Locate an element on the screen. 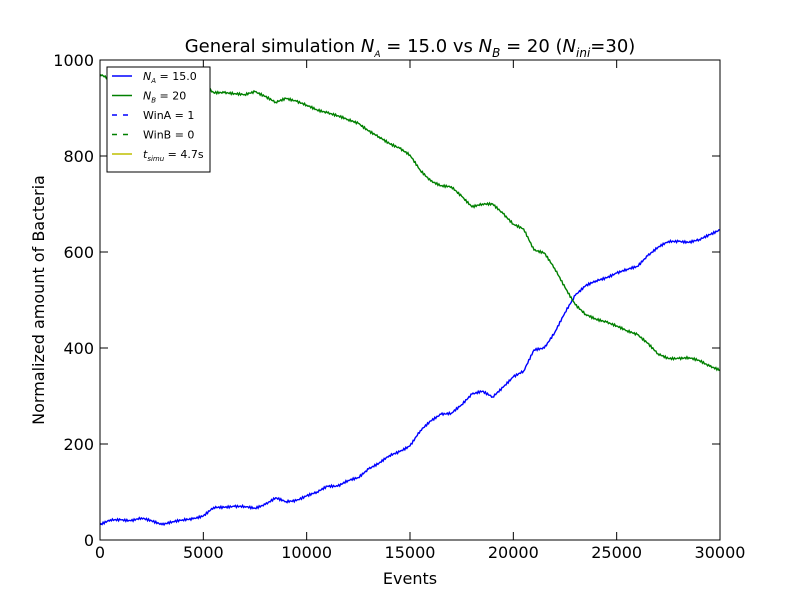 The width and height of the screenshot is (800, 600). y-tick-label: 0 is located at coordinates (89, 540).